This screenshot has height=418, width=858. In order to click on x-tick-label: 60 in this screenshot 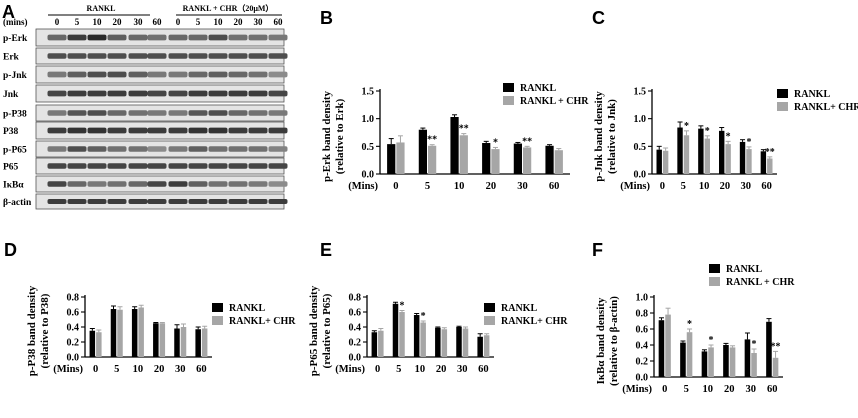, I will do `click(554, 186)`.